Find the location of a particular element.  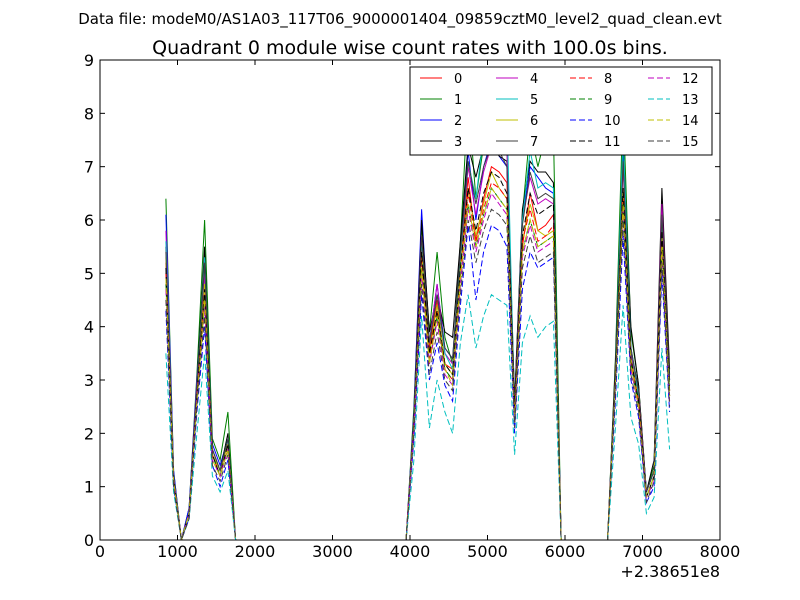

y-tick-label: 3 is located at coordinates (89, 380).